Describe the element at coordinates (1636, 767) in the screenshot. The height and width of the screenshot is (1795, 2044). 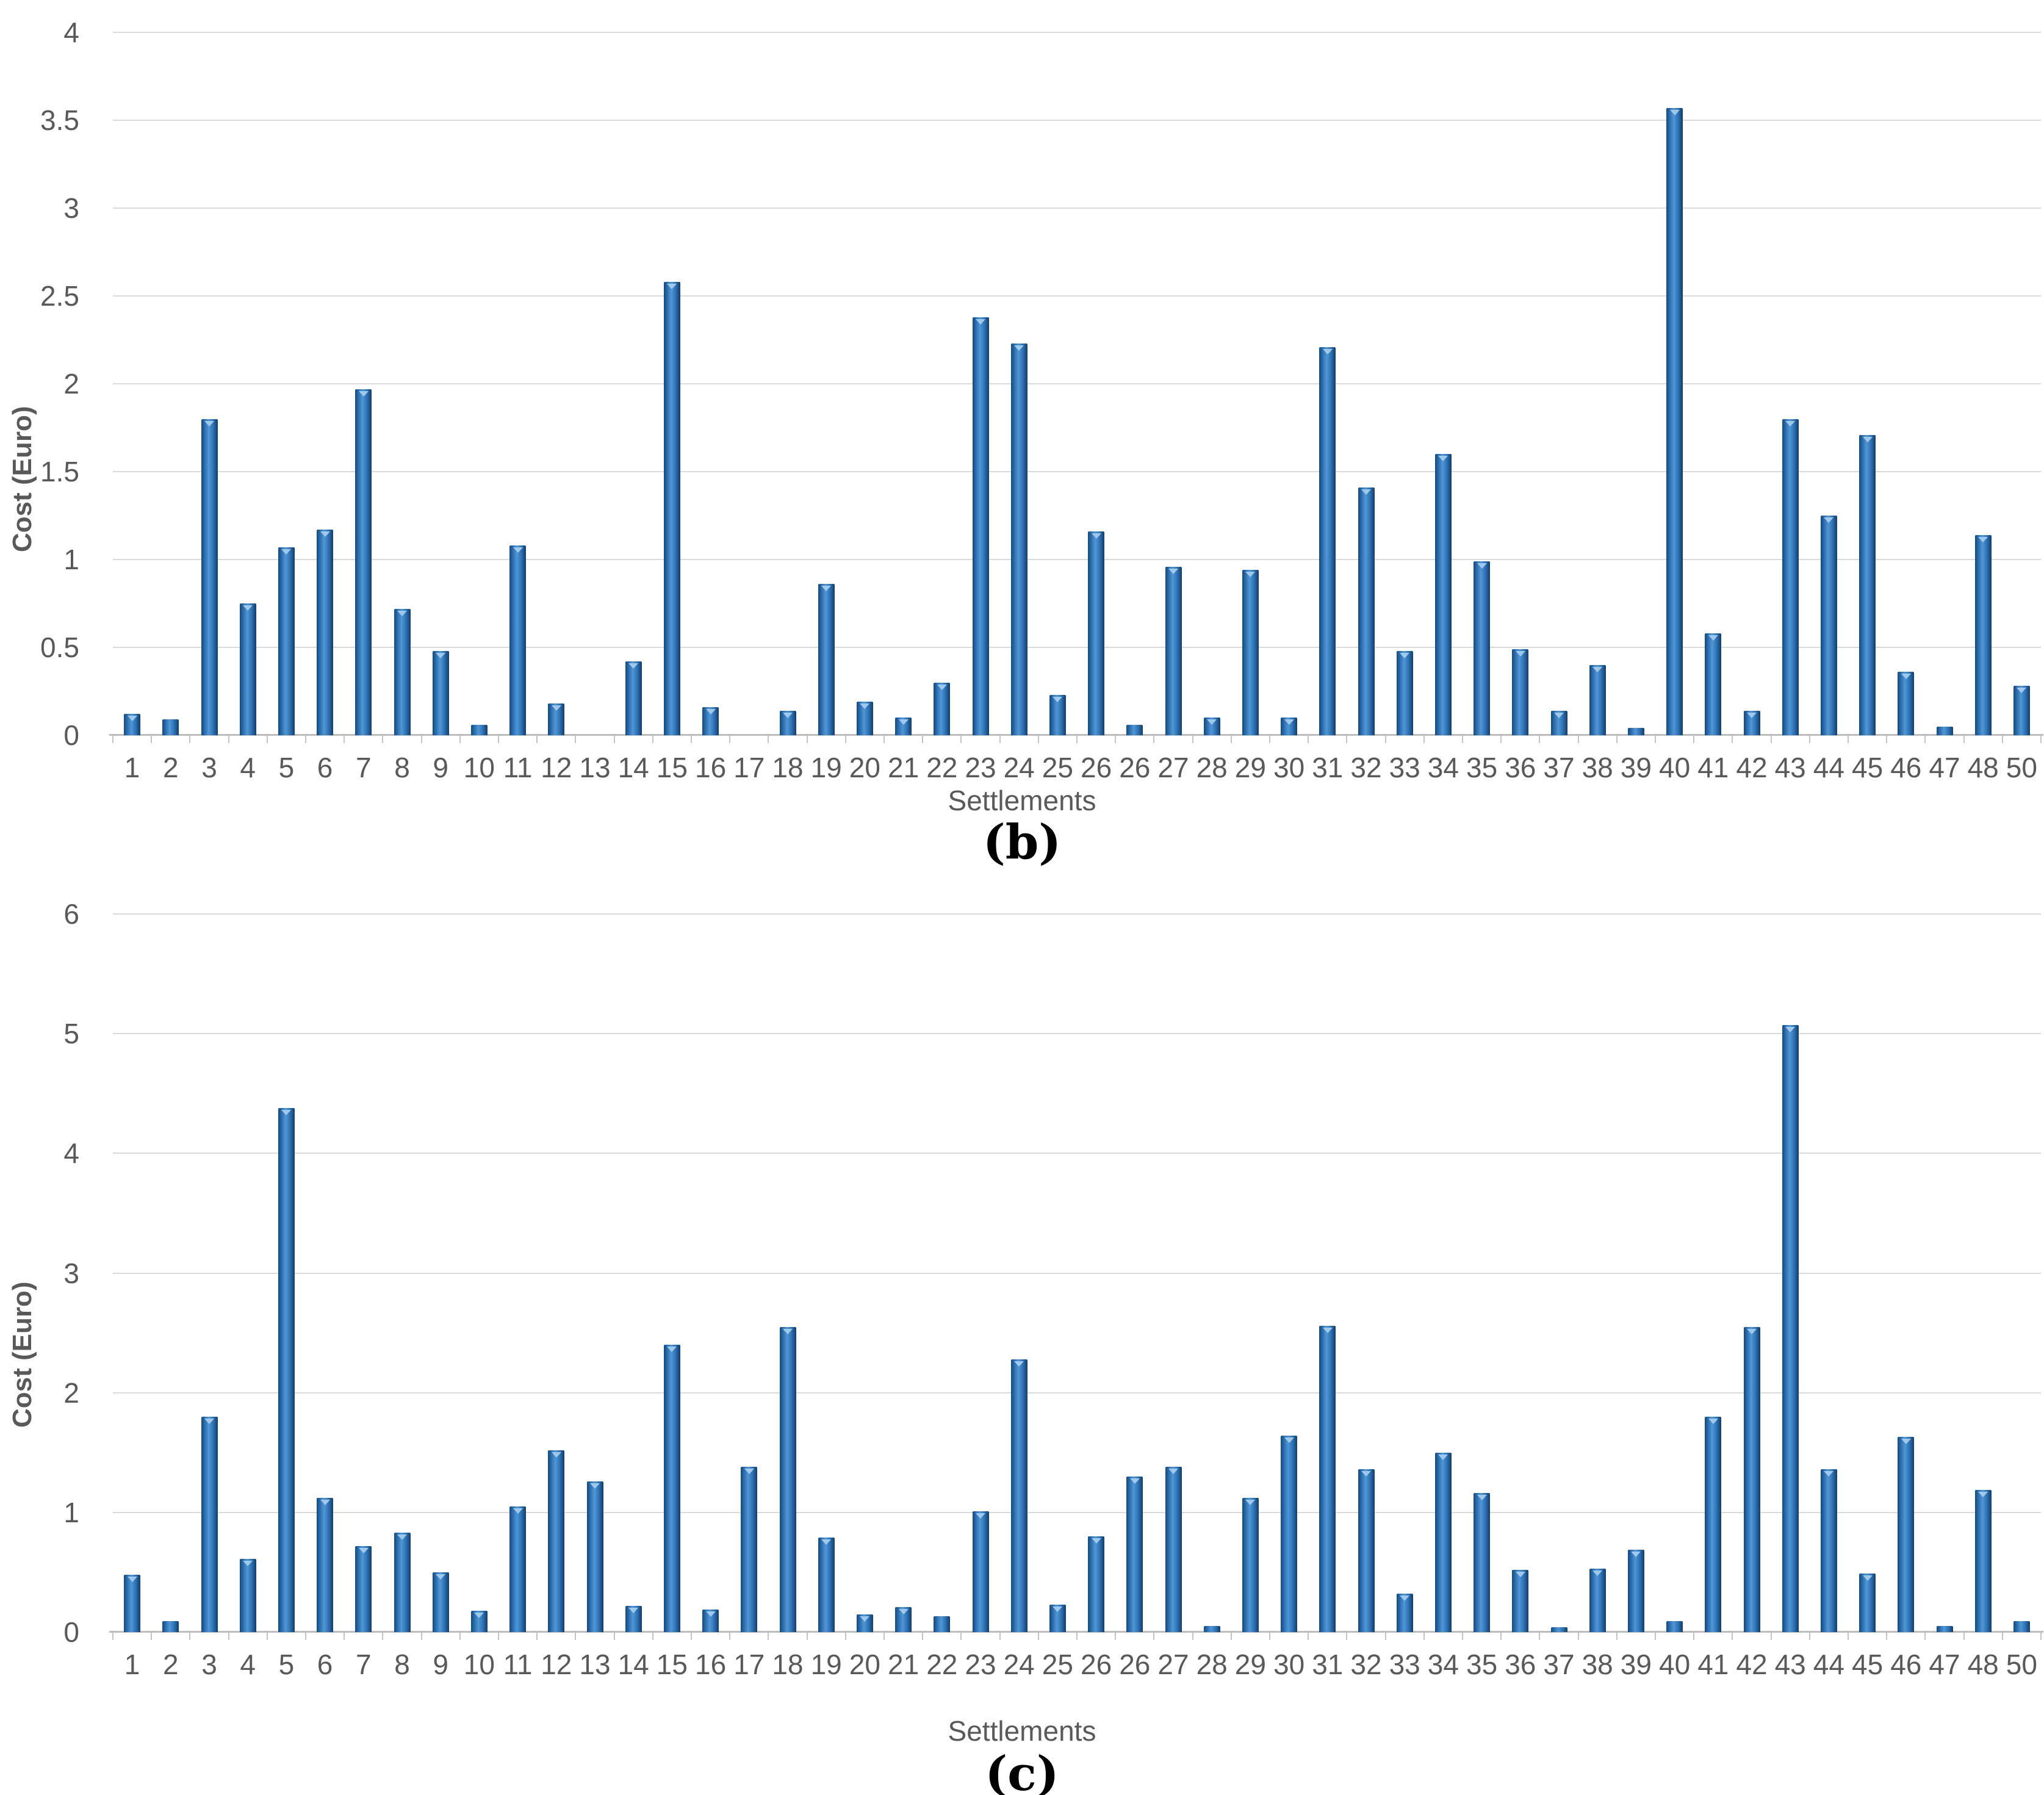
I see `x-tick-label: 39` at that location.